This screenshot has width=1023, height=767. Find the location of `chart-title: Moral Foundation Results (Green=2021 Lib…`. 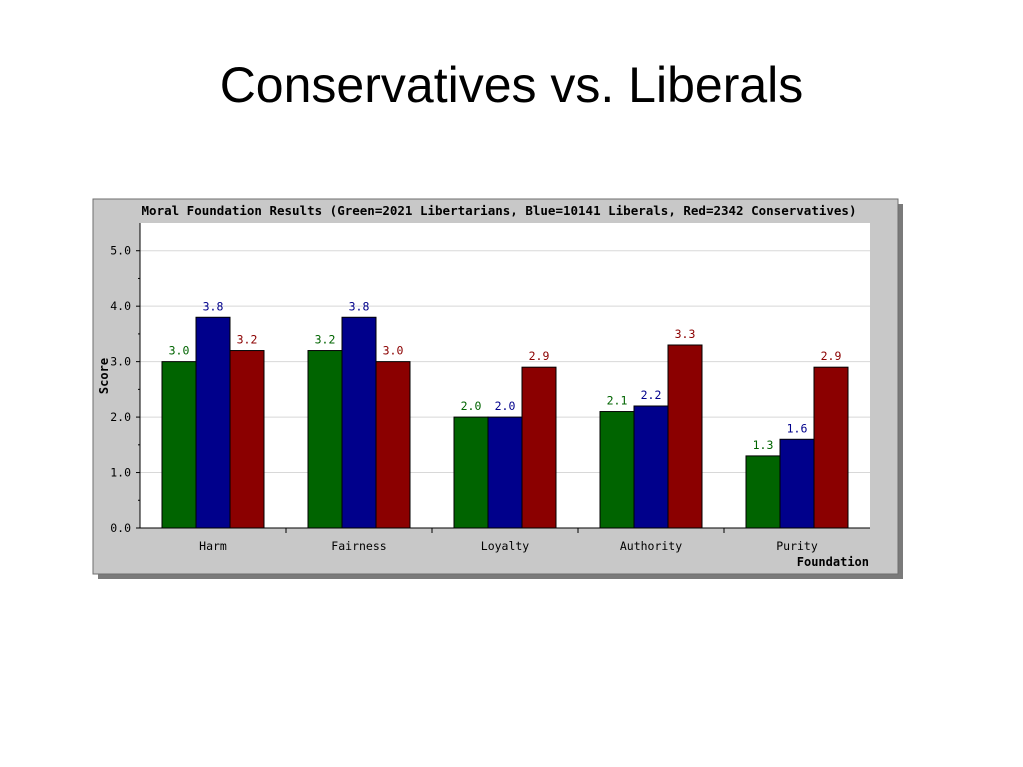

chart-title: Moral Foundation Results (Green=2021 Lib… is located at coordinates (499, 210).